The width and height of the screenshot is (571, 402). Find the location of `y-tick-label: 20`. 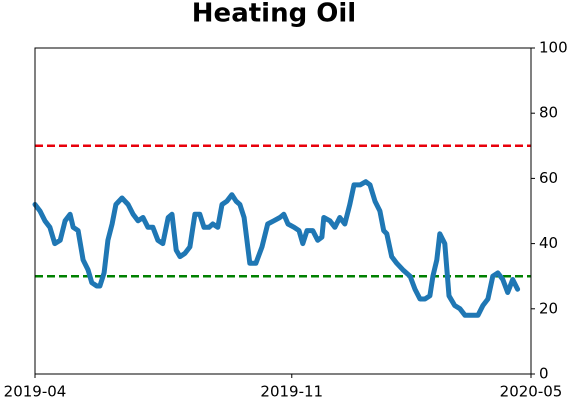

y-tick-label: 20 is located at coordinates (548, 308).